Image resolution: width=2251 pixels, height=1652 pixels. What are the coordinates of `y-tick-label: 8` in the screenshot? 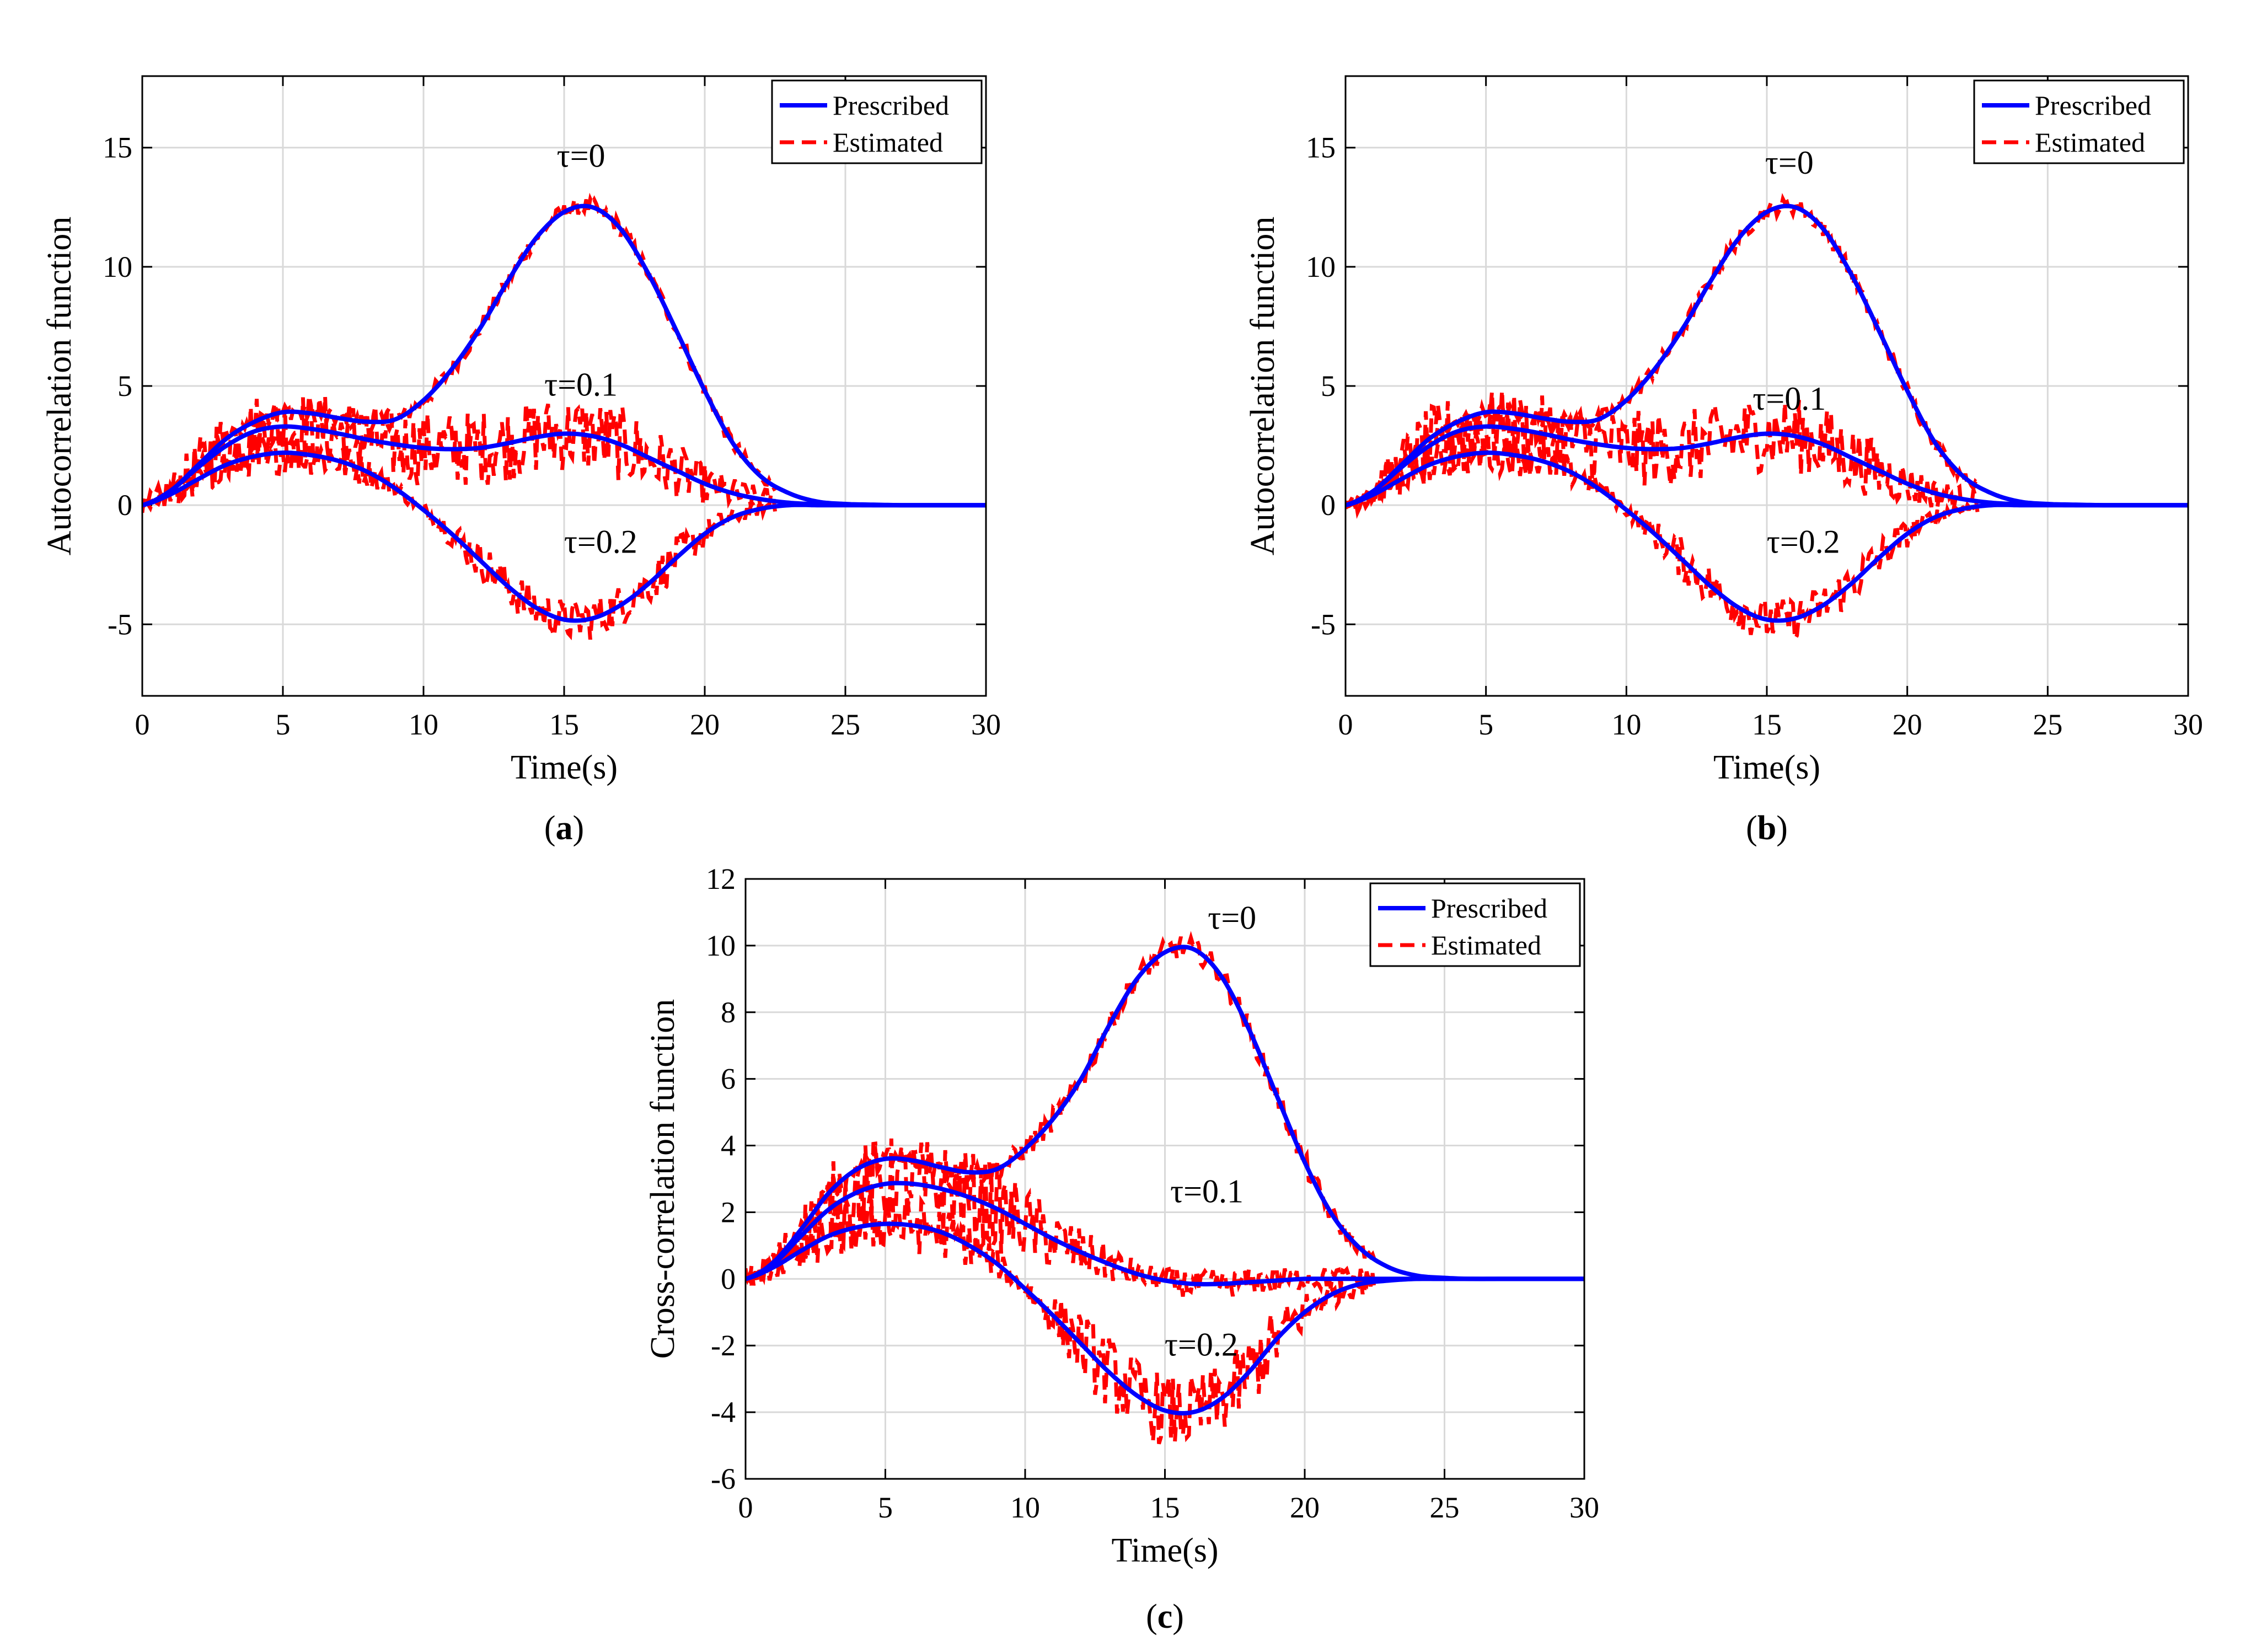 It's located at (728, 1012).